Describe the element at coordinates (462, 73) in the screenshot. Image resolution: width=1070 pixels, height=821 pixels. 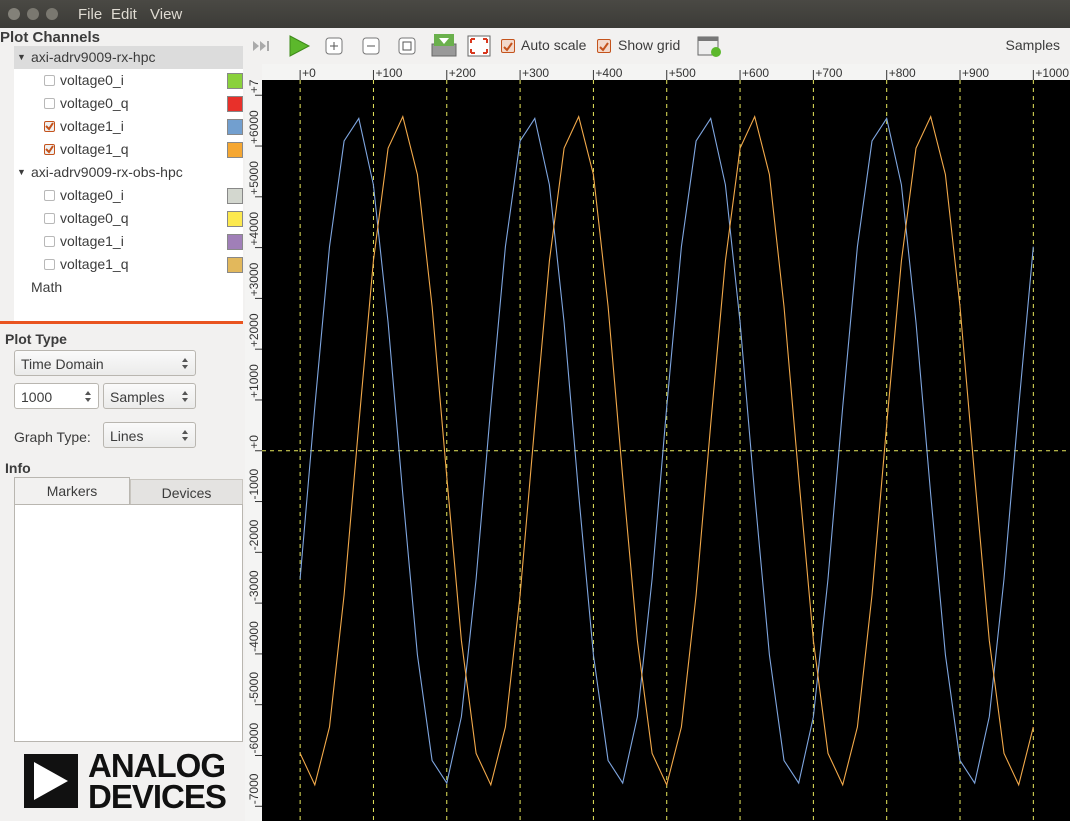
I see `x-tick-label: +200` at that location.